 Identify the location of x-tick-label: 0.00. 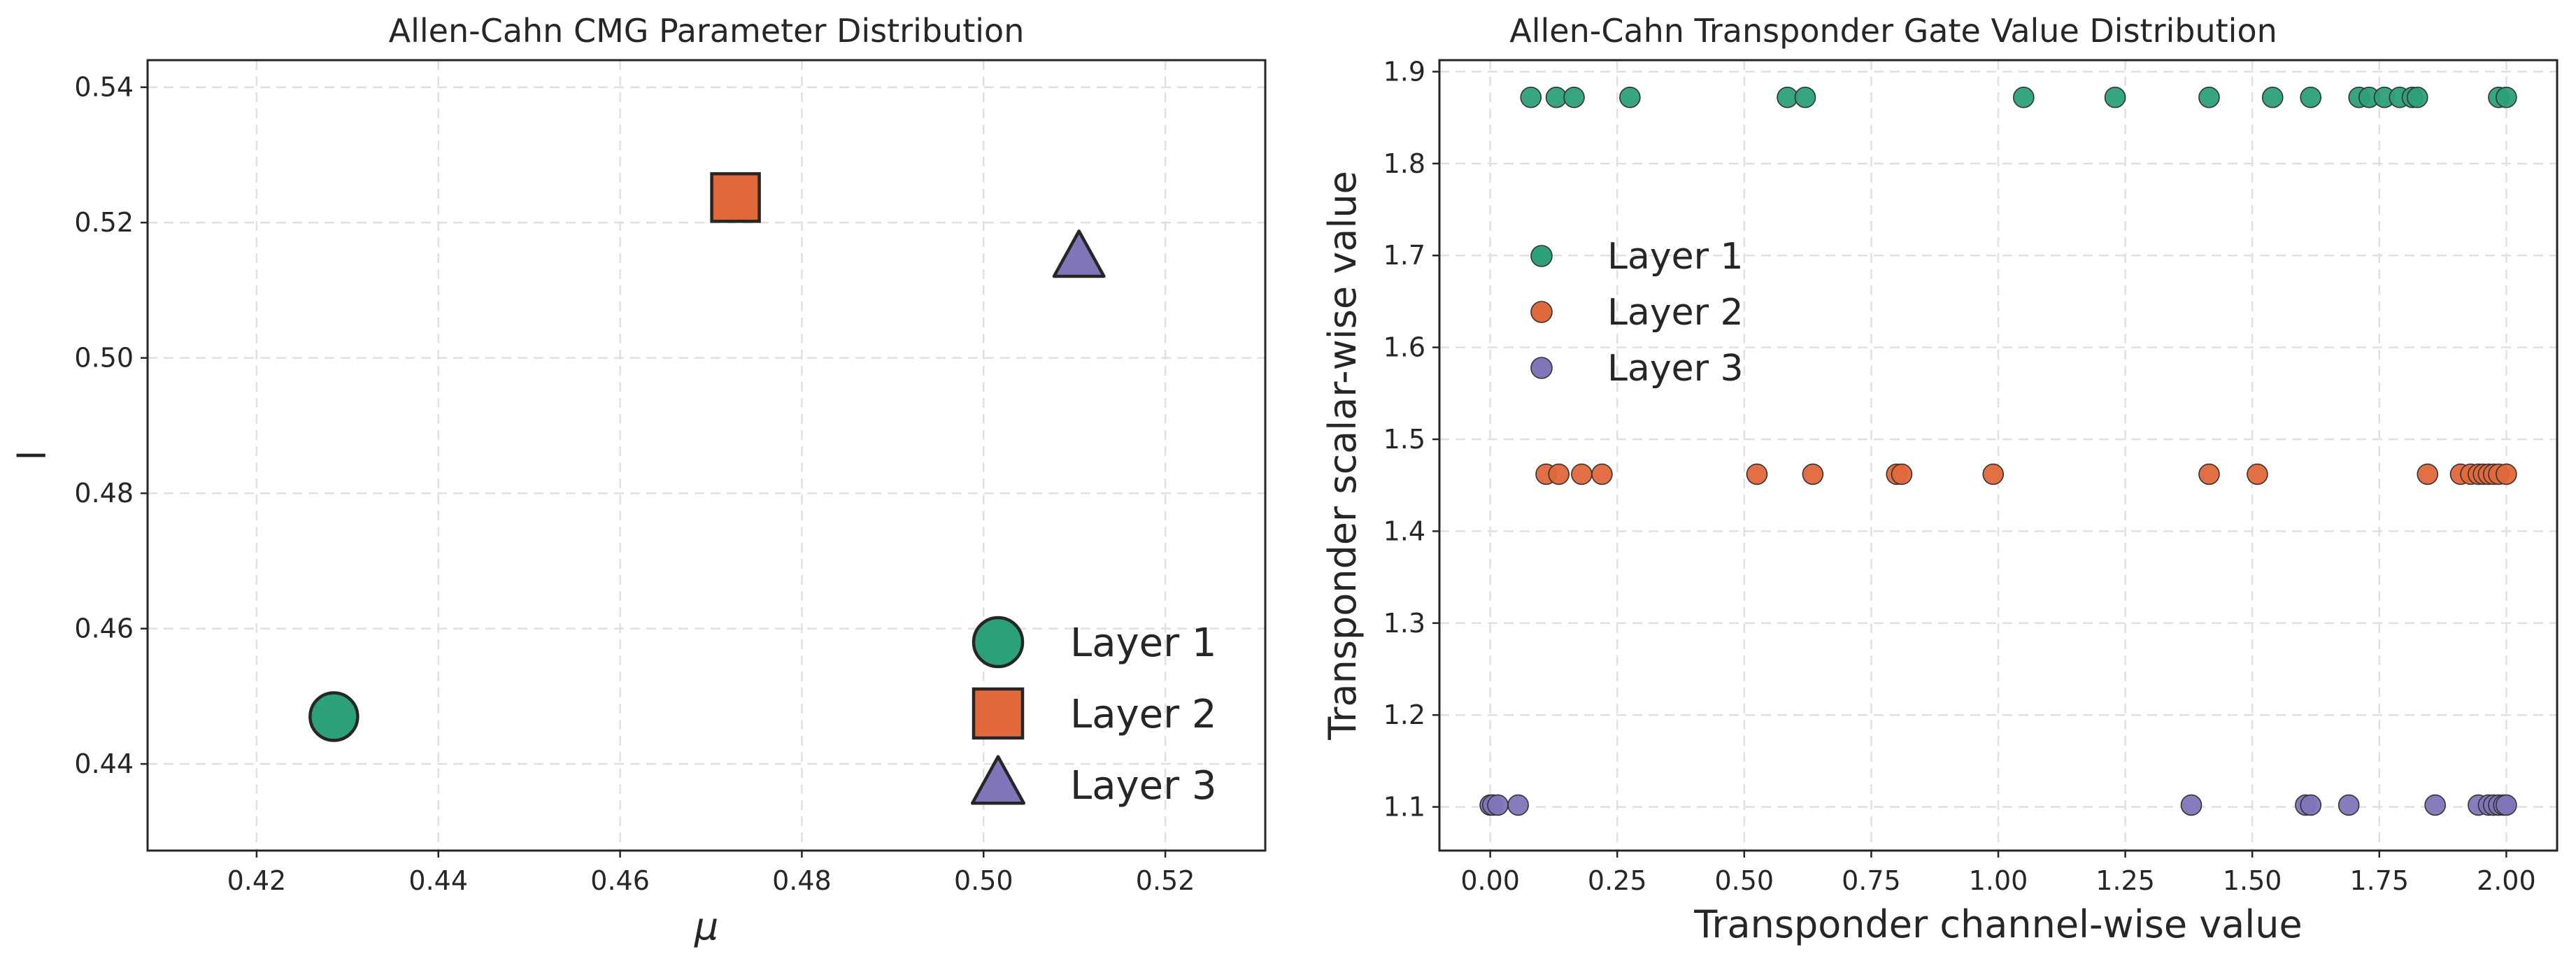
(1490, 880).